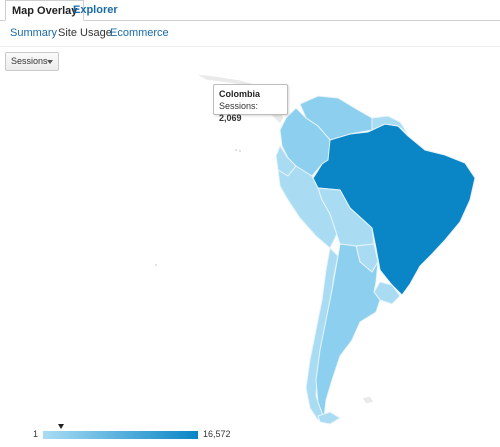 Image resolution: width=500 pixels, height=447 pixels. What do you see at coordinates (250, 112) in the screenshot?
I see `tooltip-metric: Sessions: 2,069` at bounding box center [250, 112].